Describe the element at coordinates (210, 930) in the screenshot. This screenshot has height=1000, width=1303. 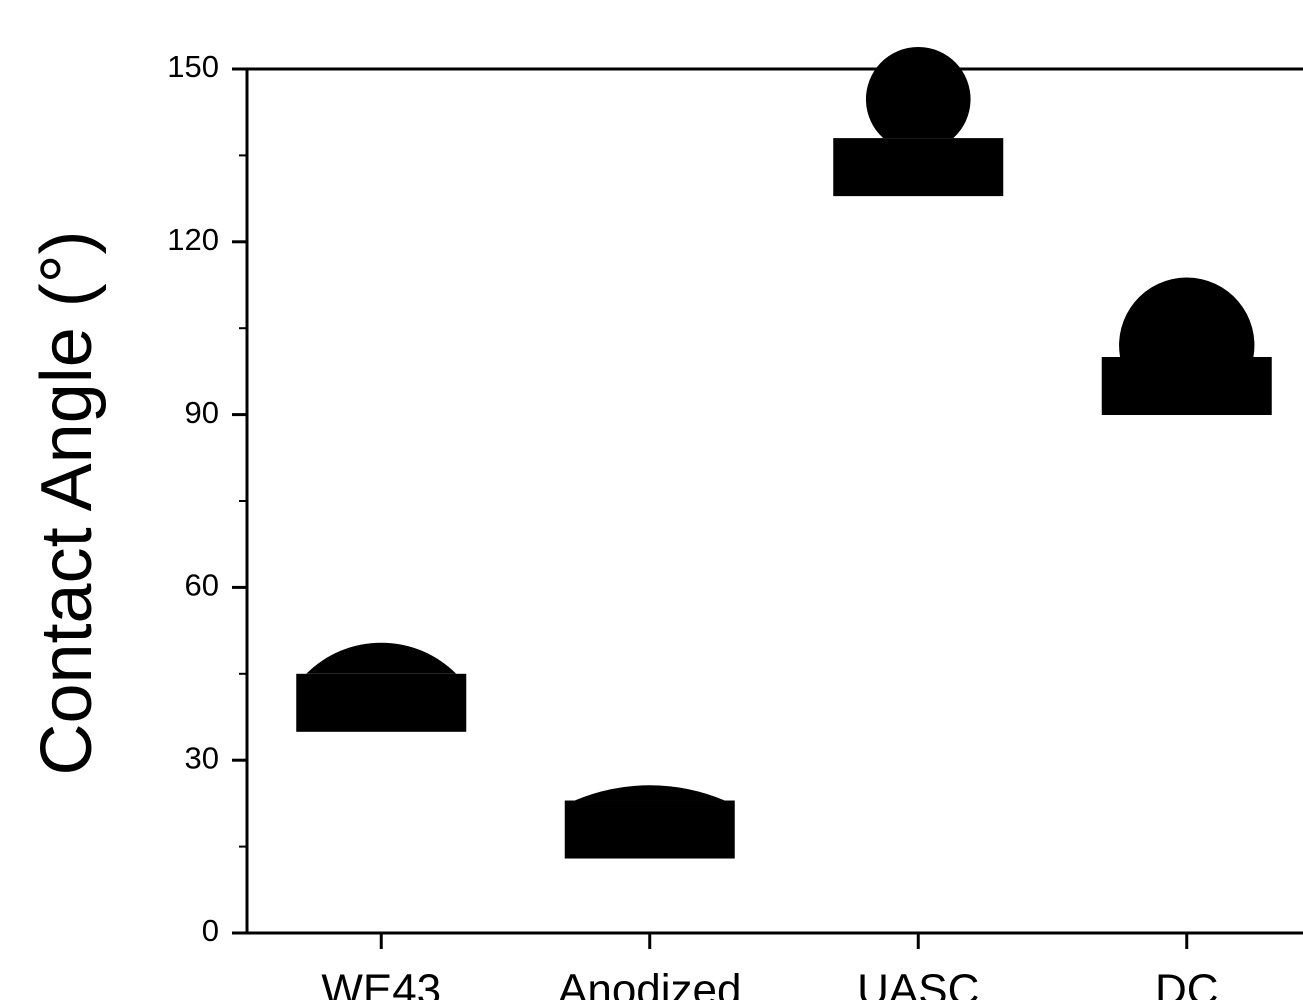
I see `y-tick-label: 0` at that location.